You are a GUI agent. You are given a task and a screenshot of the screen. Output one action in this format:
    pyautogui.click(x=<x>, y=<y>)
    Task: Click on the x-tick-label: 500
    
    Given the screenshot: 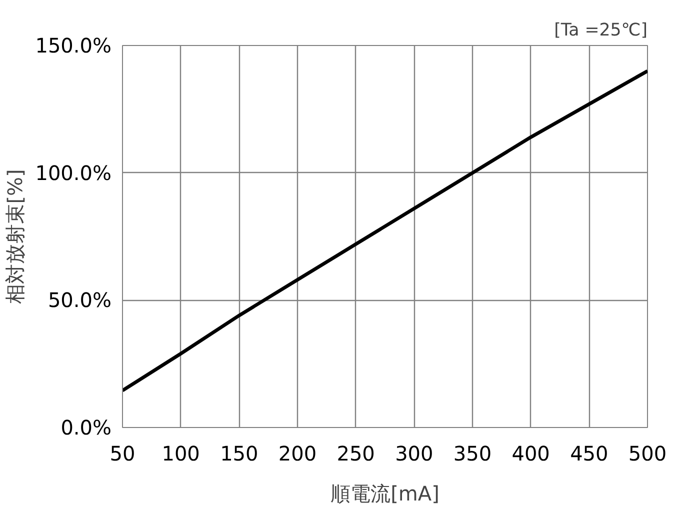 What is the action you would take?
    pyautogui.click(x=647, y=454)
    